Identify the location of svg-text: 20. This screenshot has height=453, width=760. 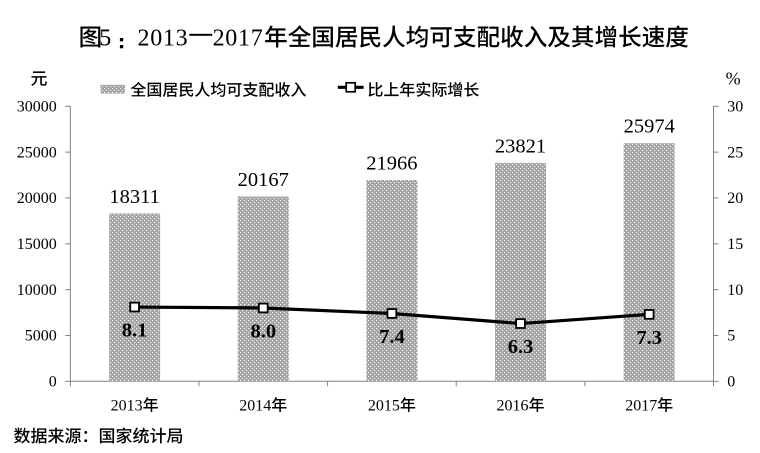
(735, 198).